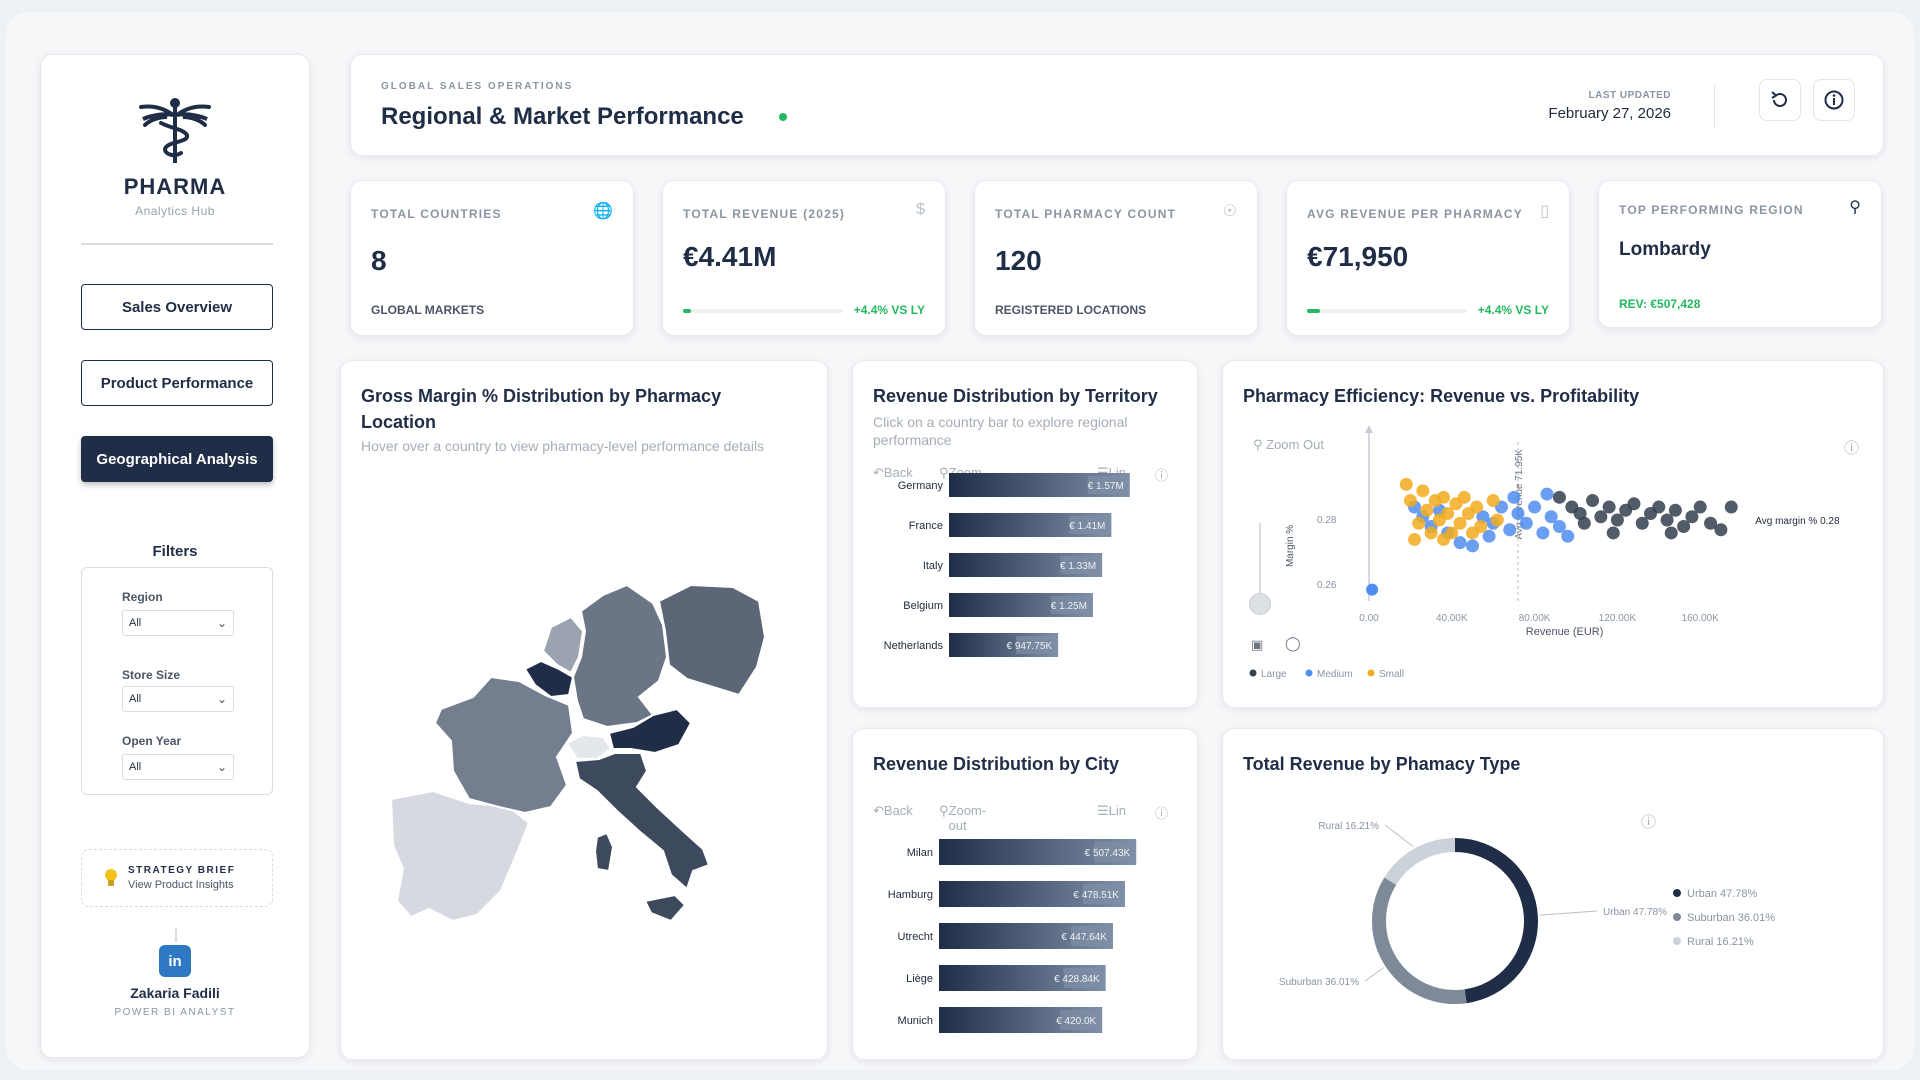 Image resolution: width=1920 pixels, height=1080 pixels. Describe the element at coordinates (549, 679) in the screenshot. I see `map-country-belgium` at that location.